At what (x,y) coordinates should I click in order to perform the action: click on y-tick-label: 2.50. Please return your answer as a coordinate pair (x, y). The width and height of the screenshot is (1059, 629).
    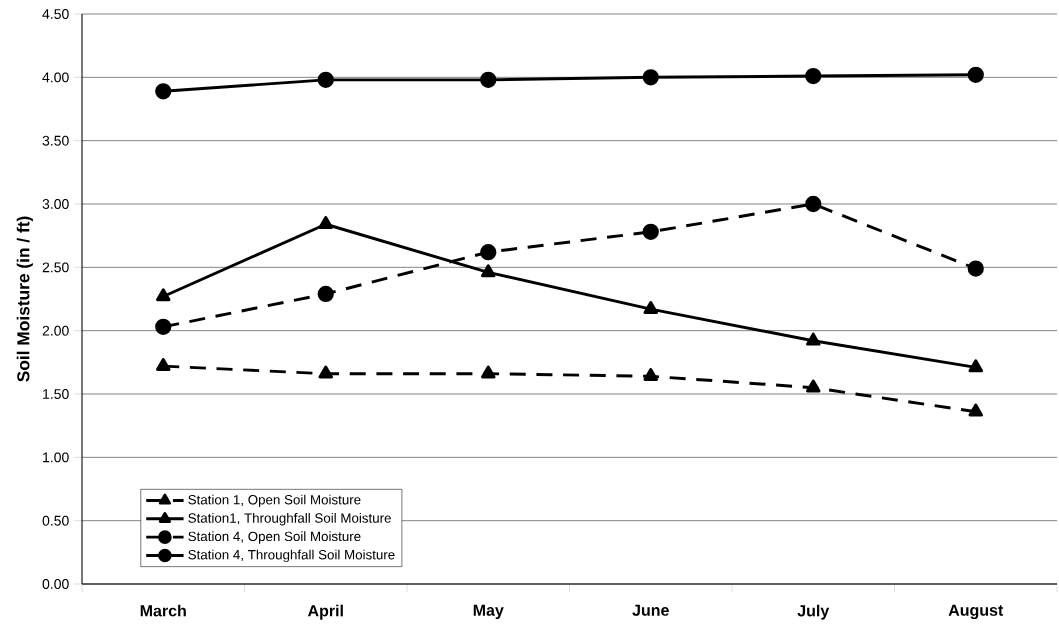
    Looking at the image, I should click on (55, 267).